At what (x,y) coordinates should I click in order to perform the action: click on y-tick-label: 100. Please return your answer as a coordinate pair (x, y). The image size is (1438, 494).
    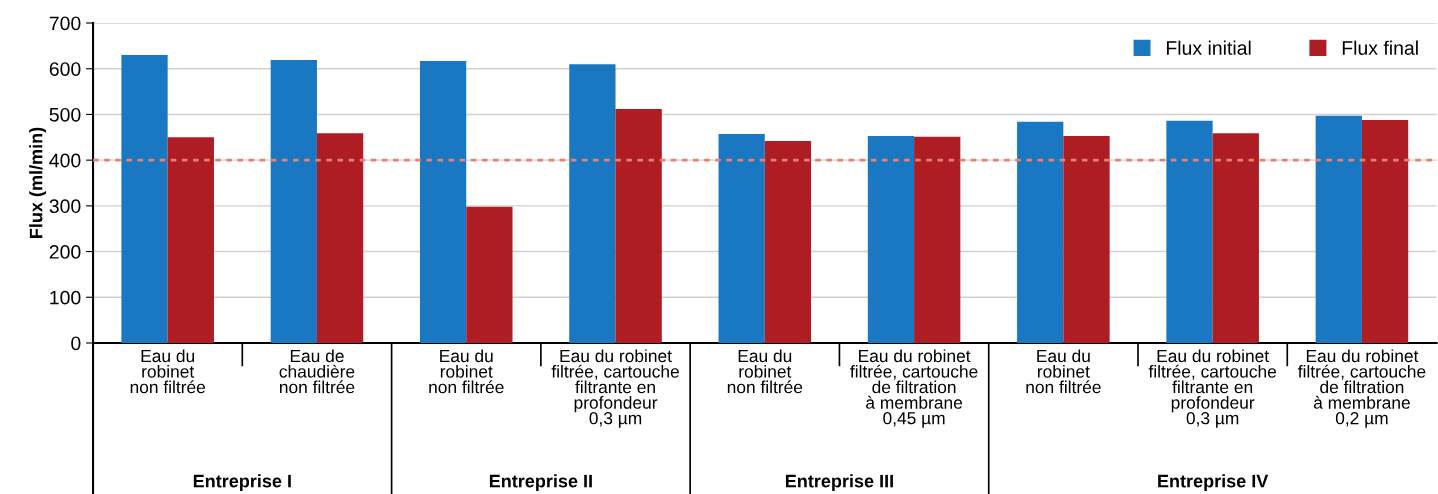
    Looking at the image, I should click on (65, 297).